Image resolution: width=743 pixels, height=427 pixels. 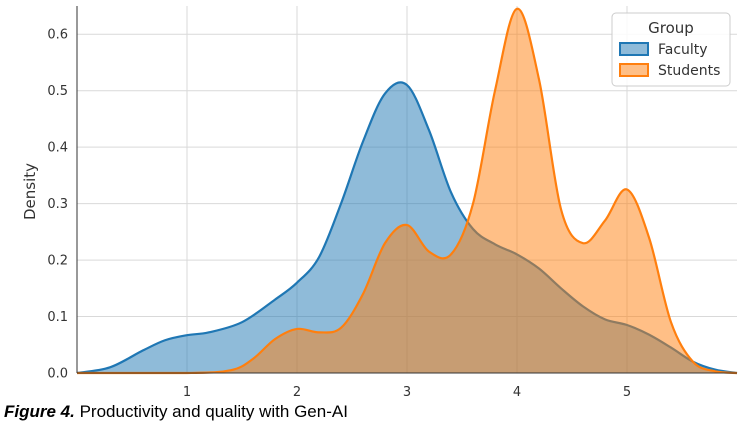 What do you see at coordinates (671, 28) in the screenshot?
I see `legend-title: Group` at bounding box center [671, 28].